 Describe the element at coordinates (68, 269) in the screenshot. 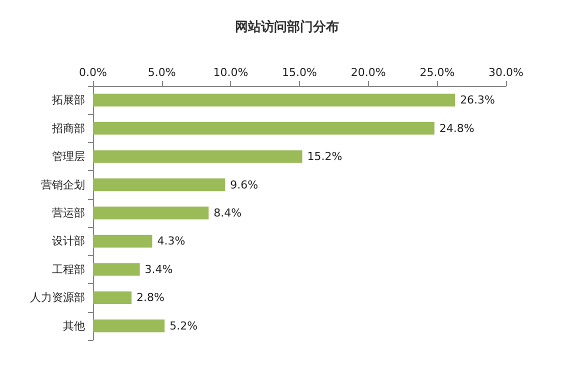

I see `y-tick-label: 工程部` at that location.